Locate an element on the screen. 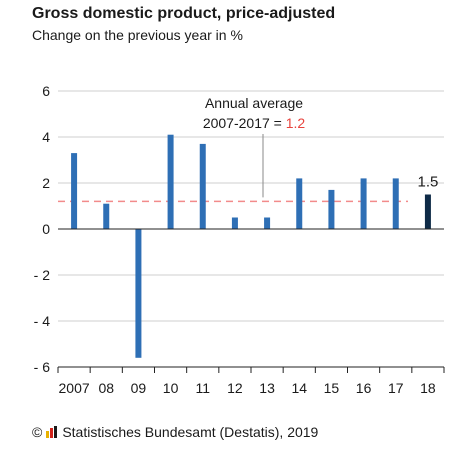 The height and width of the screenshot is (450, 450). annotation-line-2: 2007-2017 = 1.2 is located at coordinates (254, 123).